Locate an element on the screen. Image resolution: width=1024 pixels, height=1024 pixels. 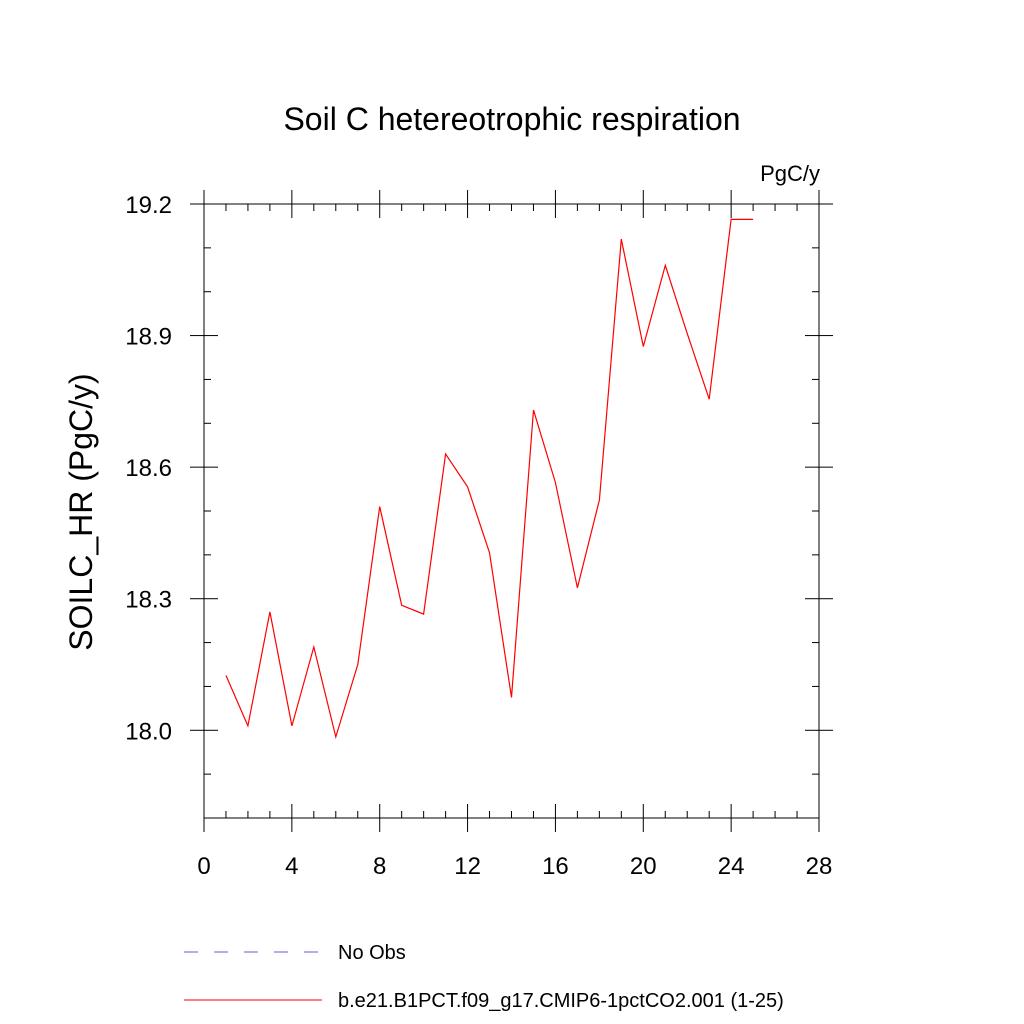
y-axis-label: SOILC_HR (PgC/y) is located at coordinates (81, 511).